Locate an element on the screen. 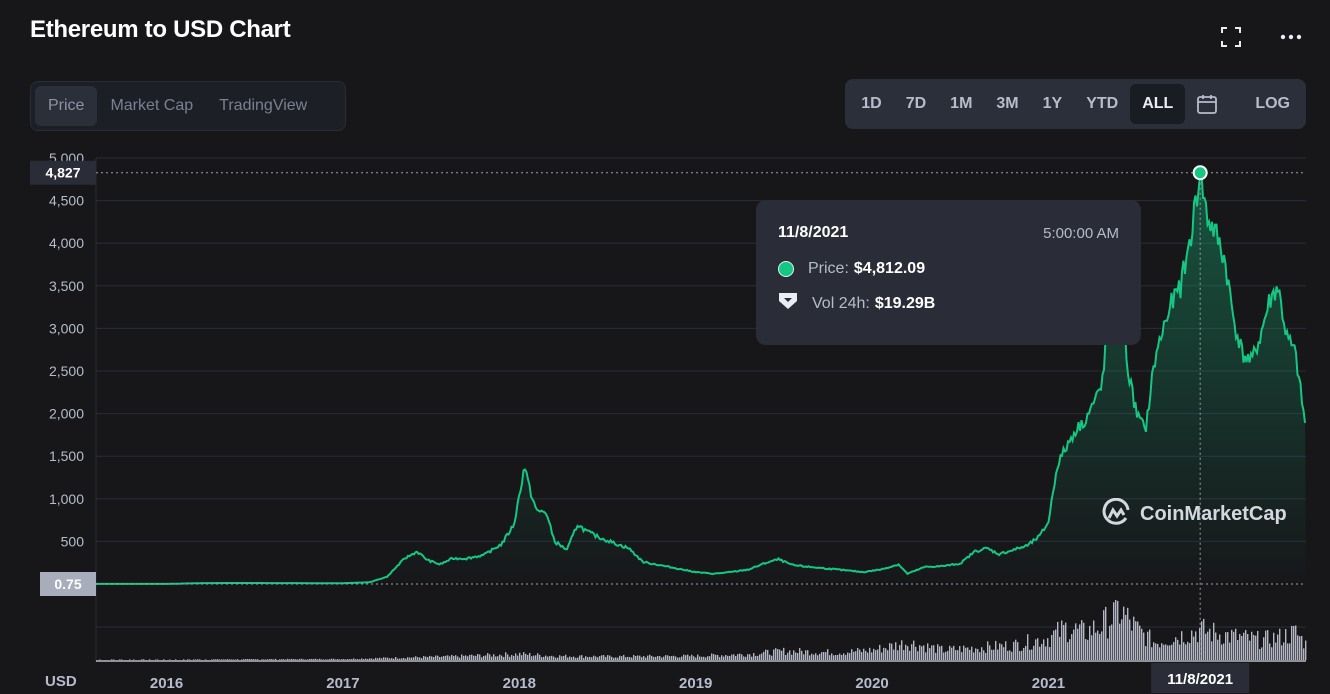 The image size is (1330, 694). chart-view-tabs: Price Market Cap TradingView is located at coordinates (188, 106).